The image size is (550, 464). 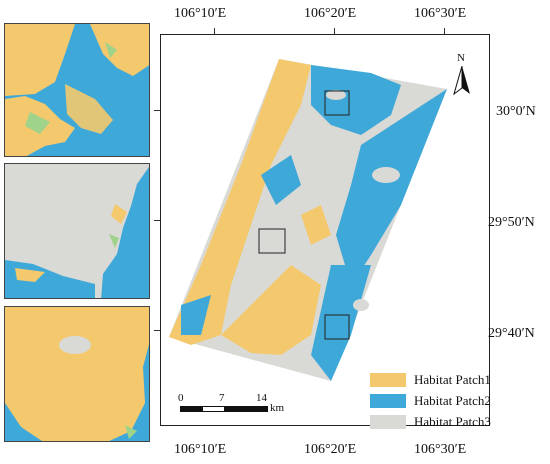 What do you see at coordinates (452, 421) in the screenshot?
I see `legend-label-patch3: Habitat Patch3` at bounding box center [452, 421].